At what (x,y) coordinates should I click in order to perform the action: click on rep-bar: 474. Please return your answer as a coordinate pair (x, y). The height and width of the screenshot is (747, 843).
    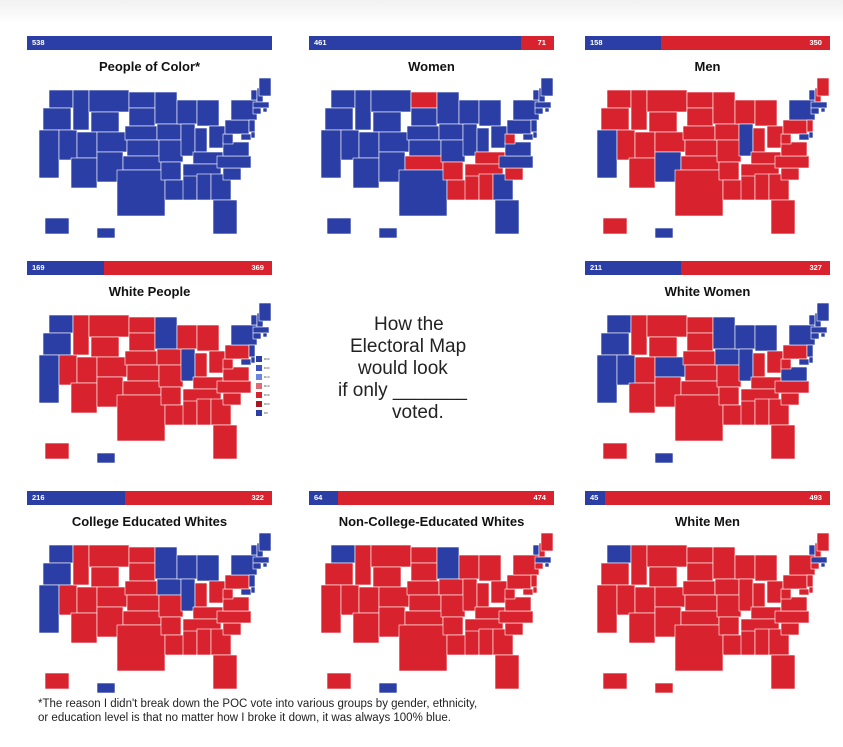
    Looking at the image, I should click on (446, 498).